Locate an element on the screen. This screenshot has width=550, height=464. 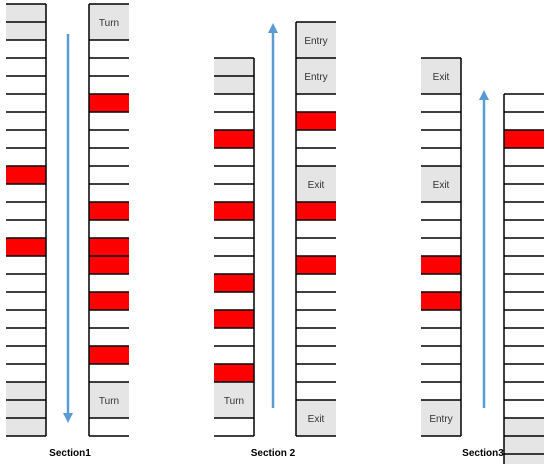
zone-label: Turn is located at coordinates (109, 23).